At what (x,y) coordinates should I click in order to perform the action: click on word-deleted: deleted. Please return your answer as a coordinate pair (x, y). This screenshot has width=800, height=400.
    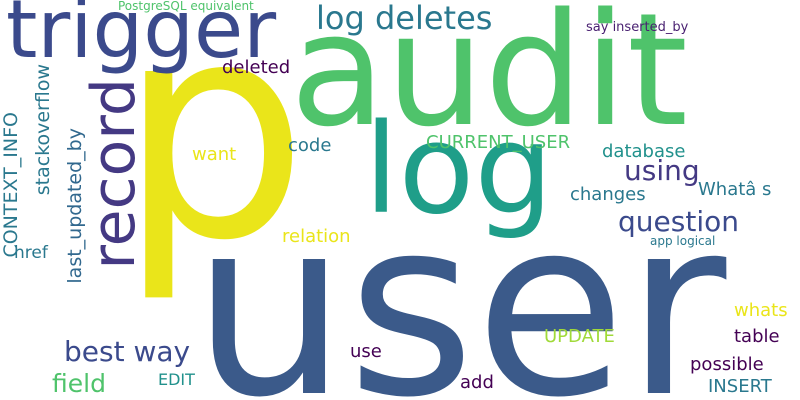
    Looking at the image, I should click on (256, 67).